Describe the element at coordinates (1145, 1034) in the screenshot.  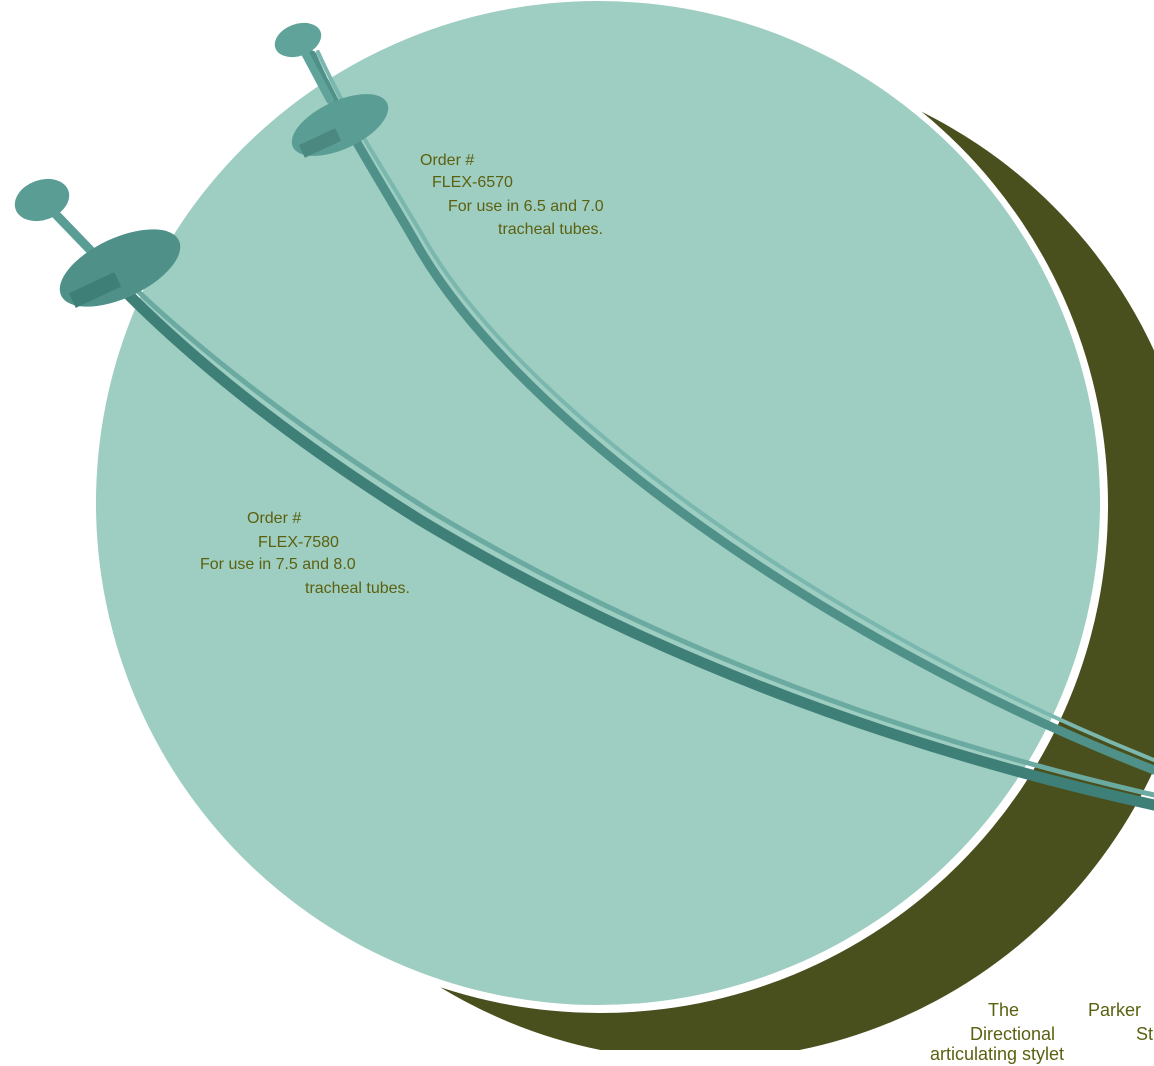
I see `description-st: St` at that location.